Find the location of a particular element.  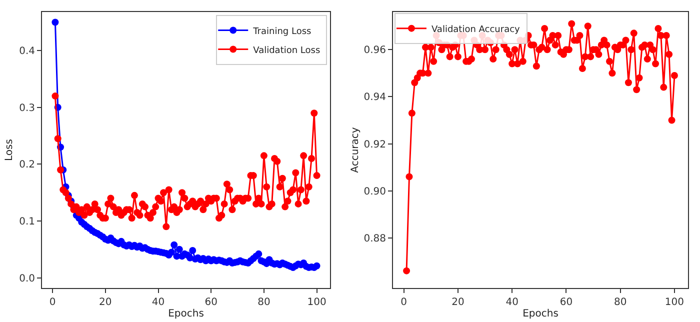

legend-label: Validation Loss is located at coordinates (286, 51).